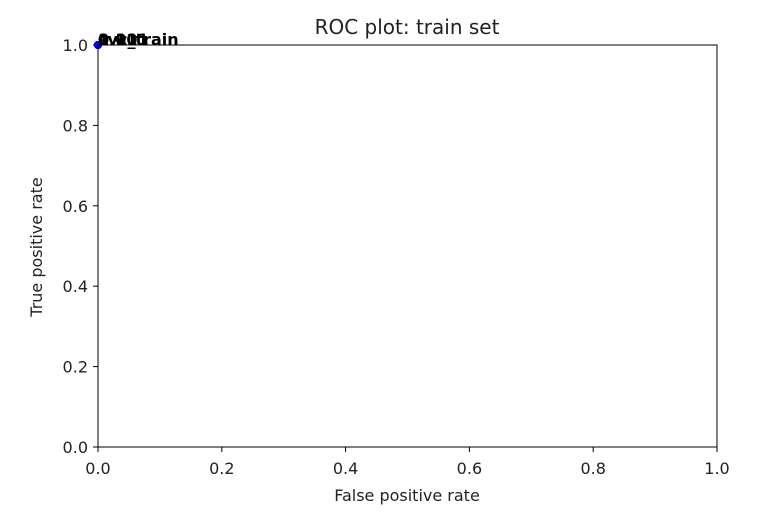  I want to click on x-tick-label: 0.6, so click(469, 468).